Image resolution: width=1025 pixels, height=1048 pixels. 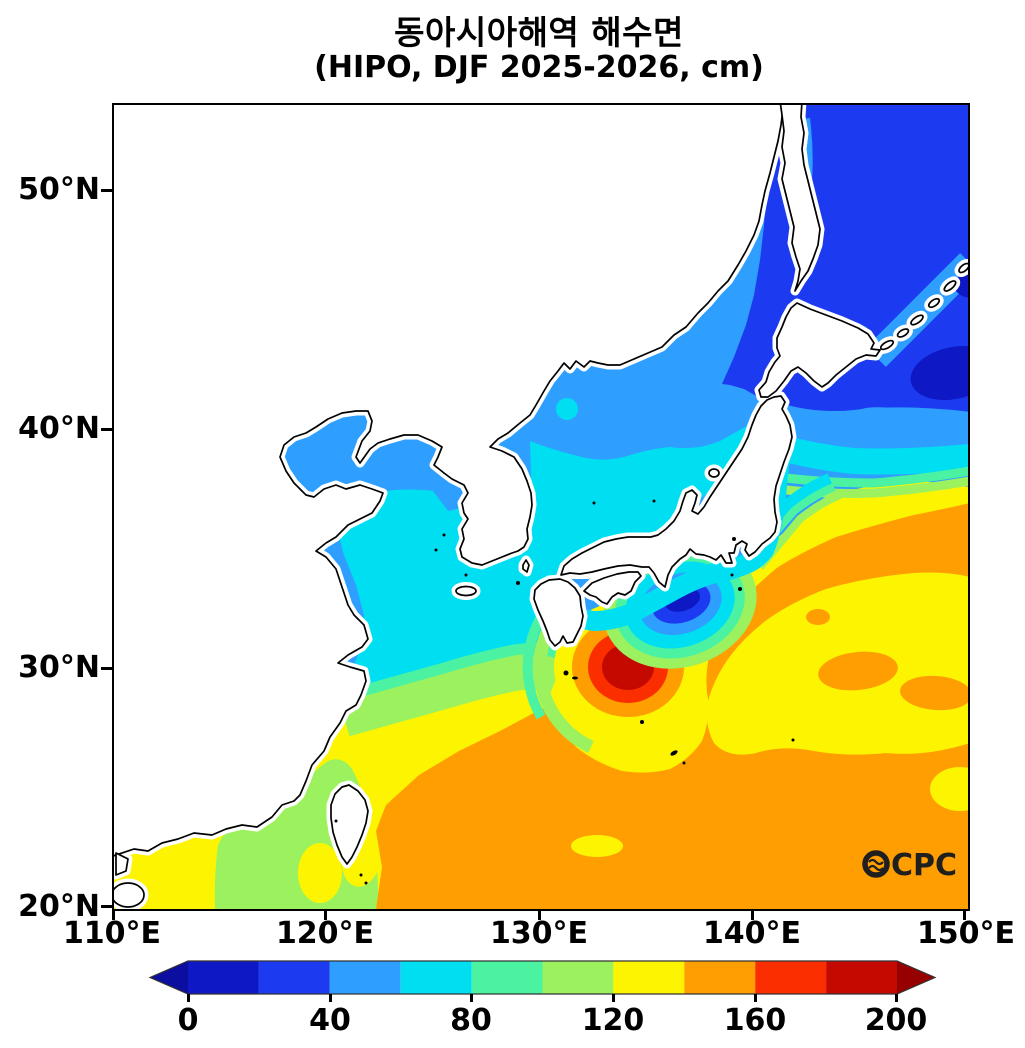 What do you see at coordinates (112, 933) in the screenshot?
I see `xaxis-label-110e: 110°E` at bounding box center [112, 933].